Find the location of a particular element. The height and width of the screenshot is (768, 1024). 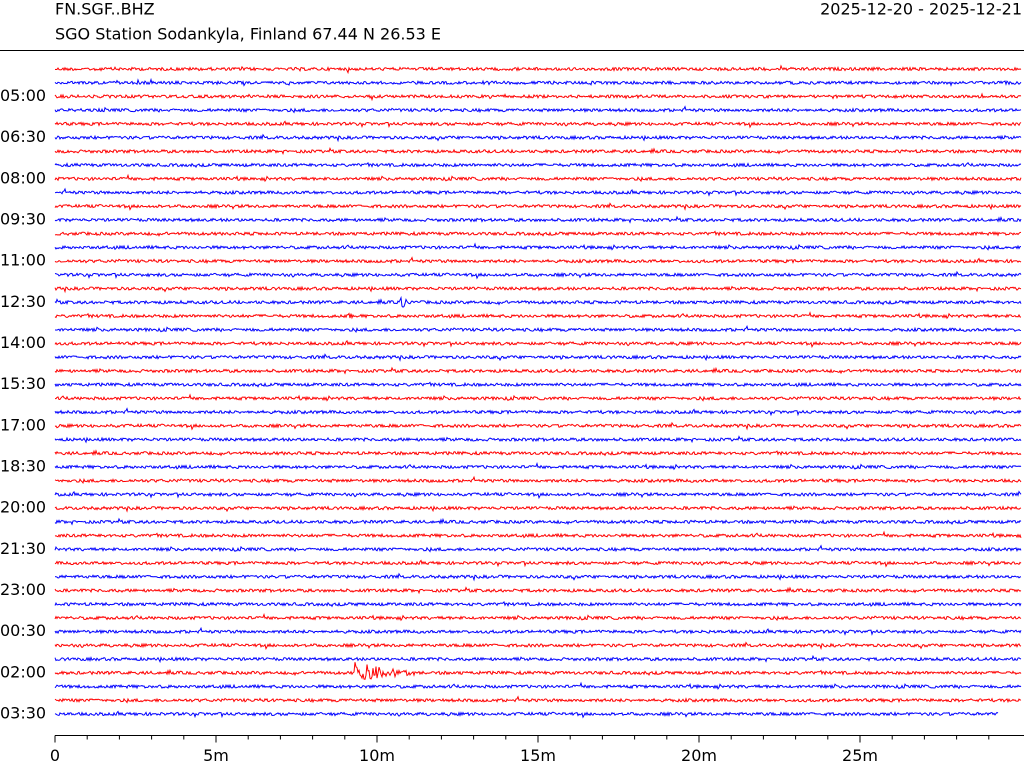

row-label: 05:00 is located at coordinates (23, 95).